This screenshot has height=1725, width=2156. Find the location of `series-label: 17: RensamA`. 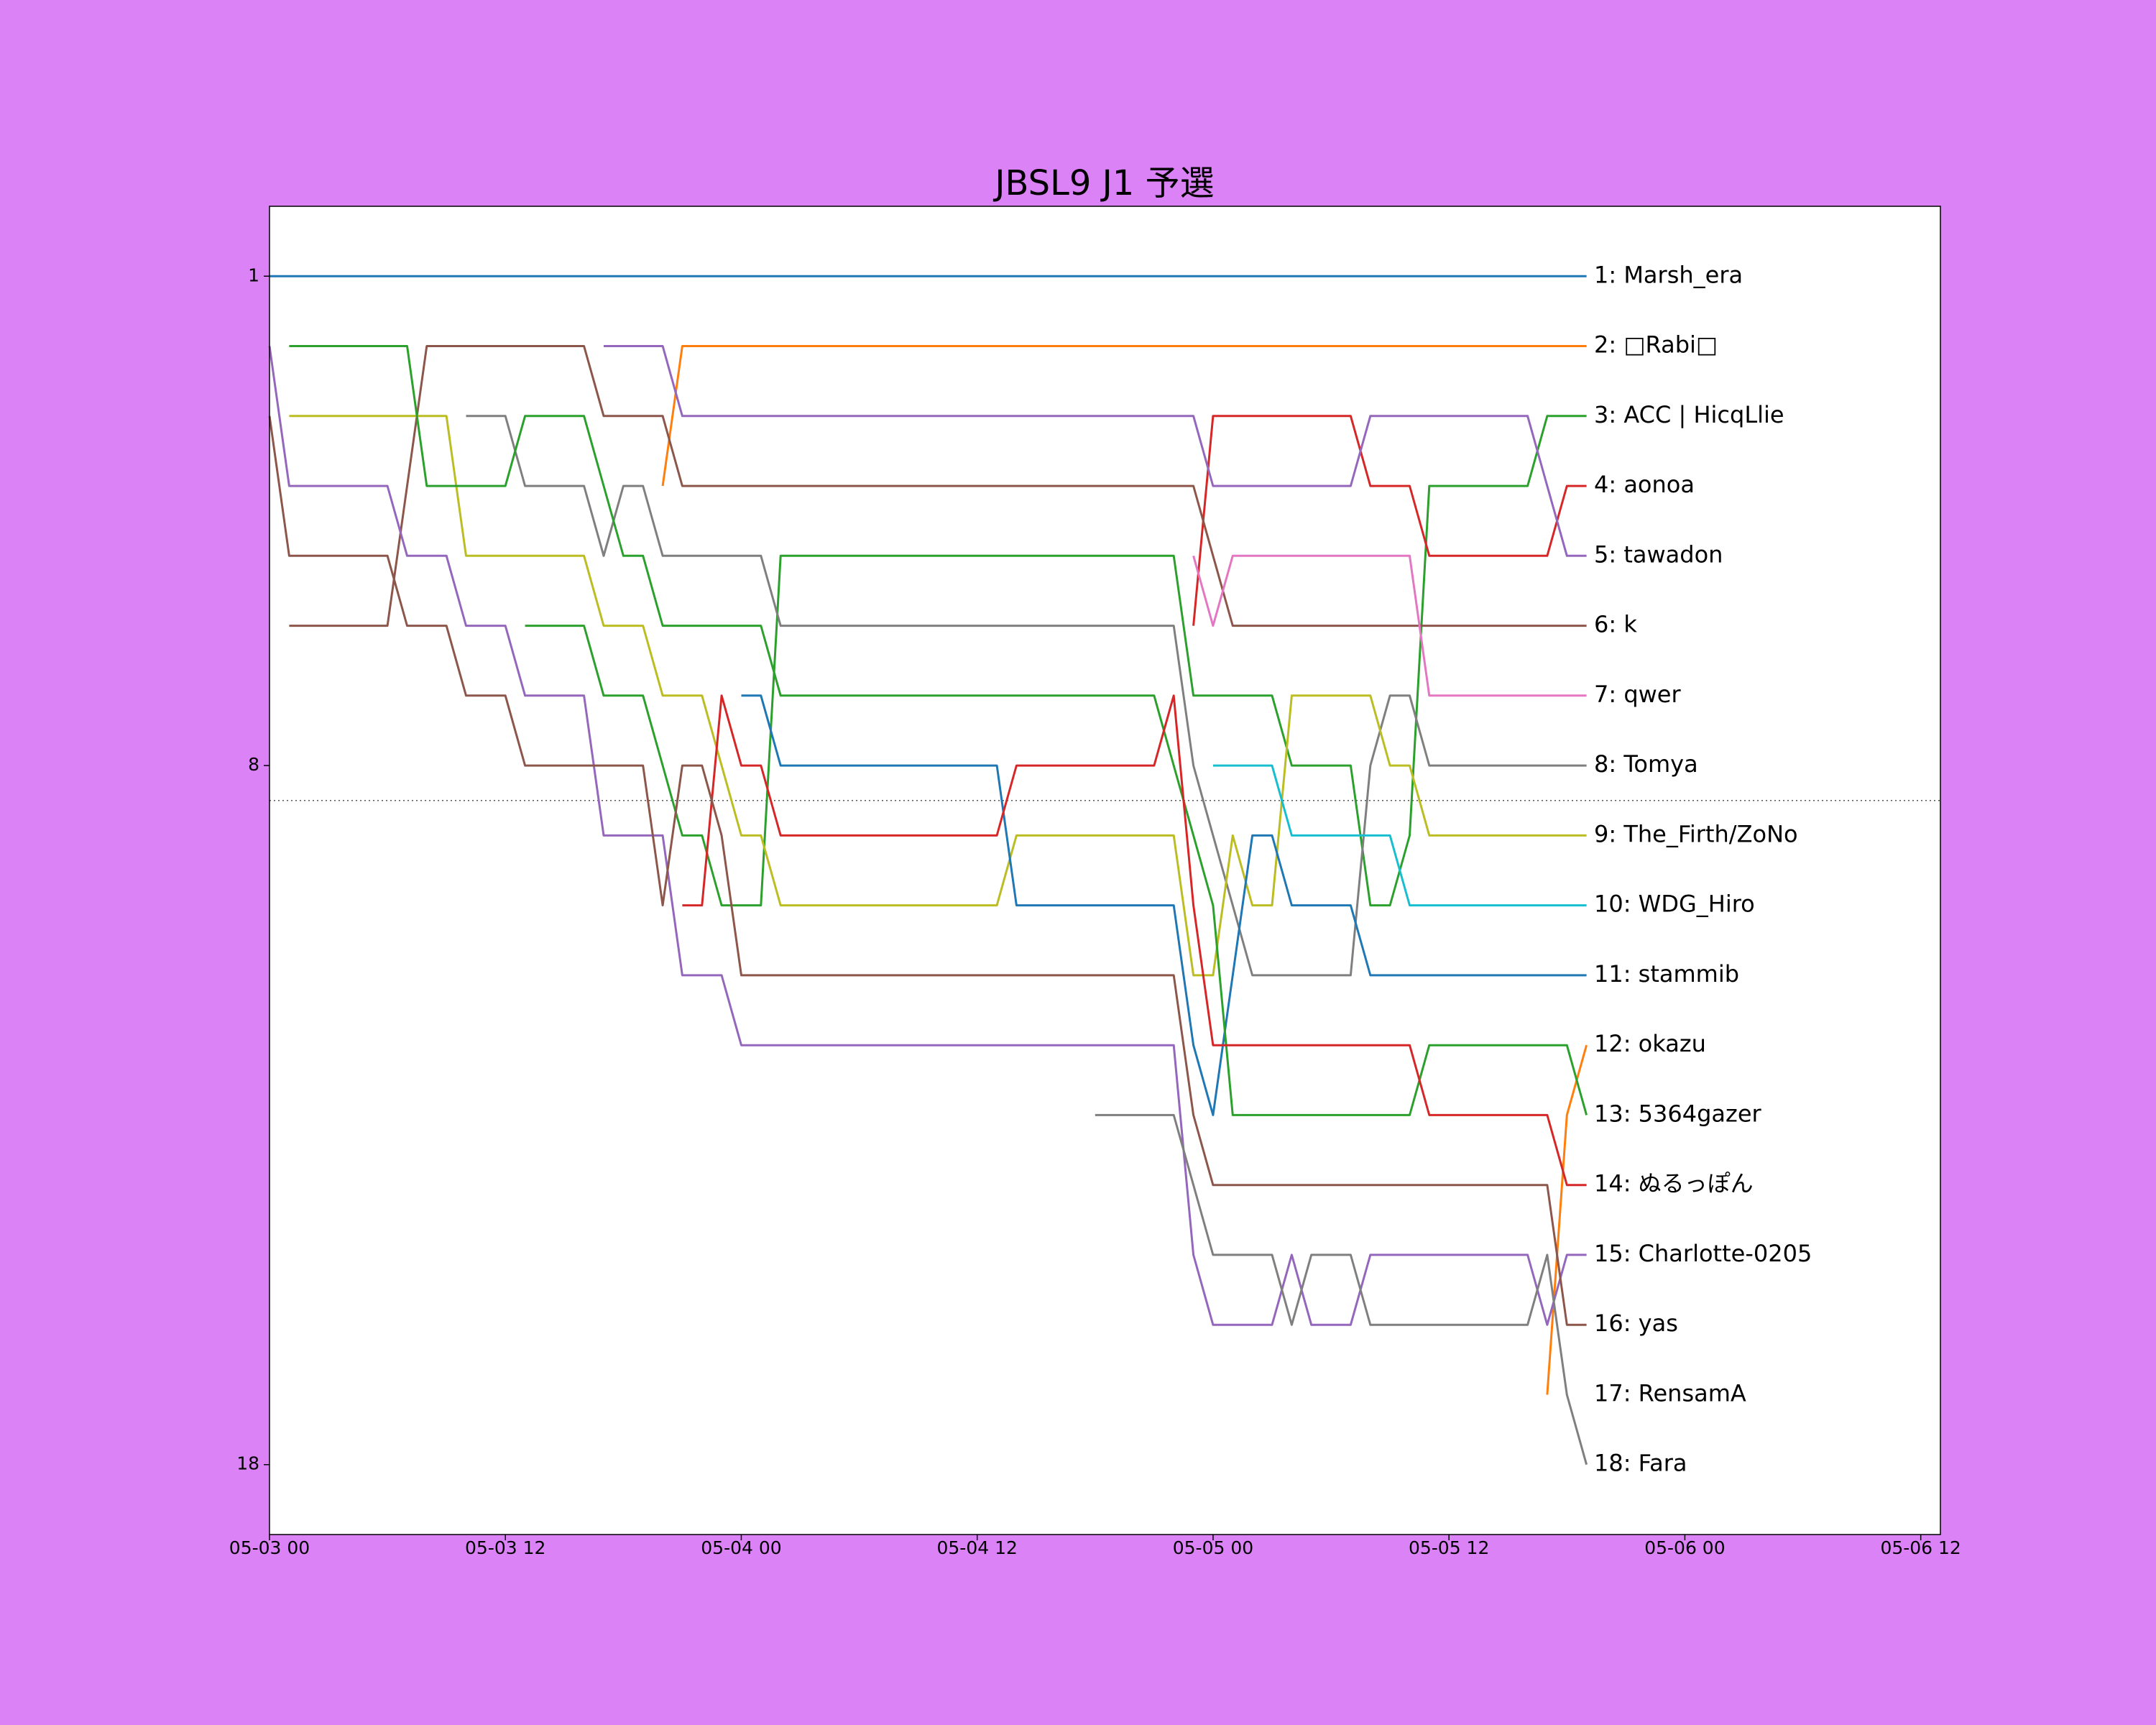

series-label: 17: RensamA is located at coordinates (1670, 1393).